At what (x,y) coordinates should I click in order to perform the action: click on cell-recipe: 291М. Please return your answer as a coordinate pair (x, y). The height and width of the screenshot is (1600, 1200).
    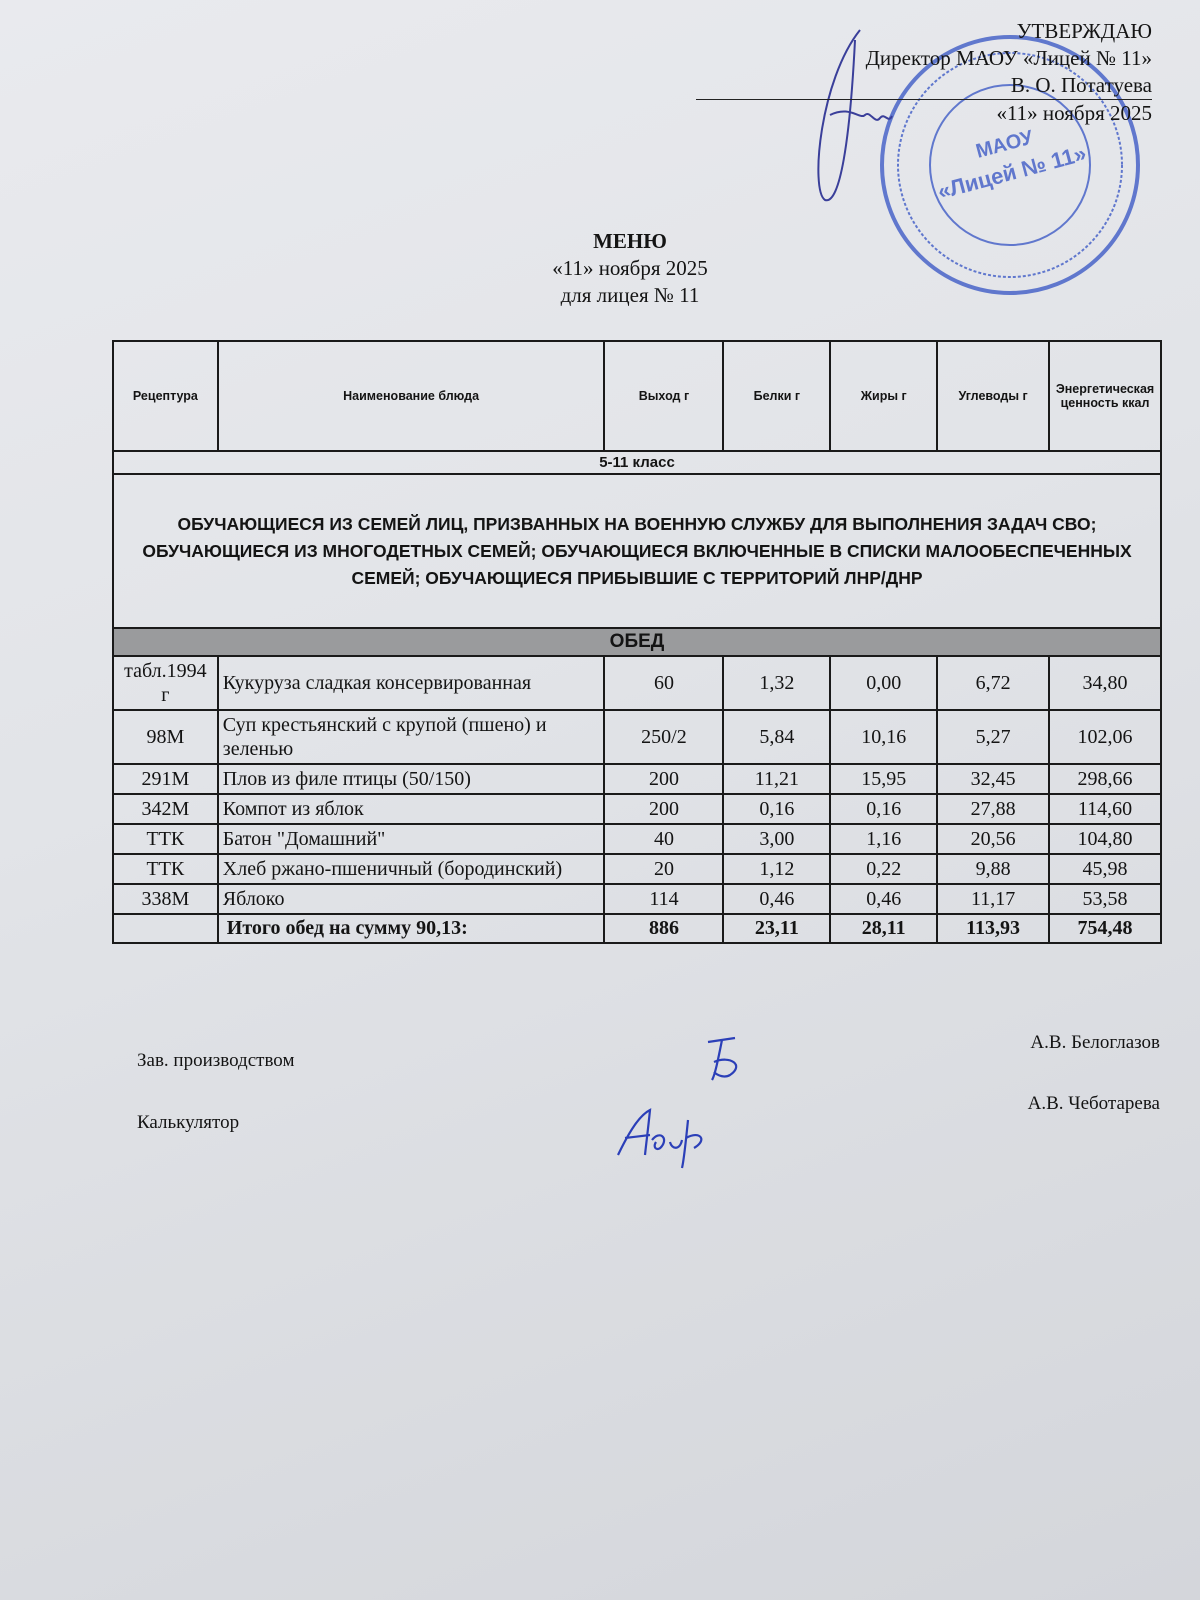
    Looking at the image, I should click on (165, 779).